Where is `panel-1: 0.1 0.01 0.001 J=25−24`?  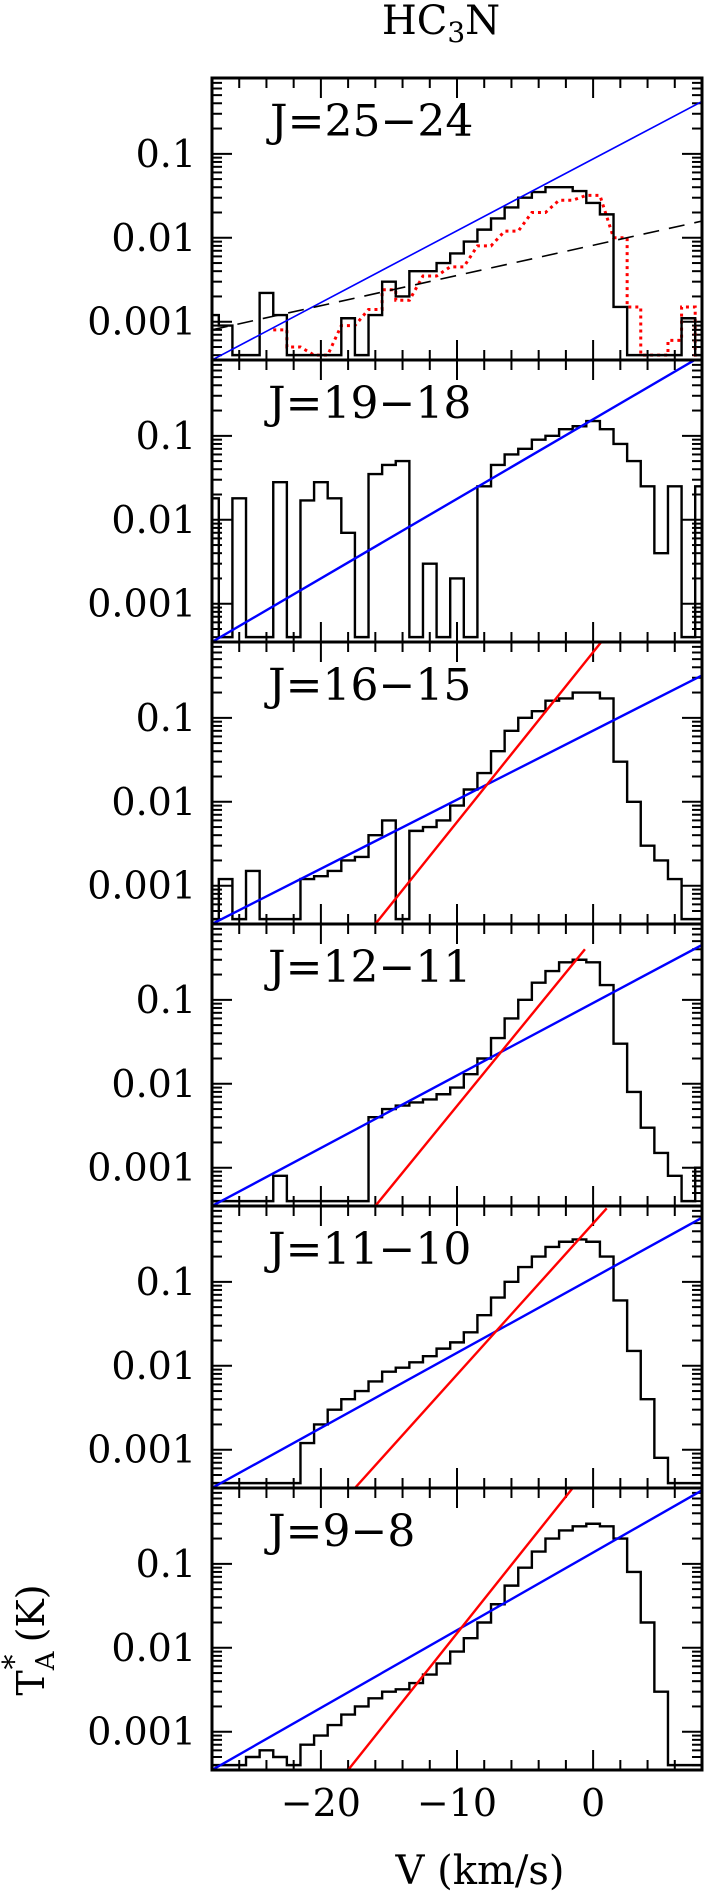
panel-1: 0.1 0.01 0.001 J=25−24 is located at coordinates (395, 219).